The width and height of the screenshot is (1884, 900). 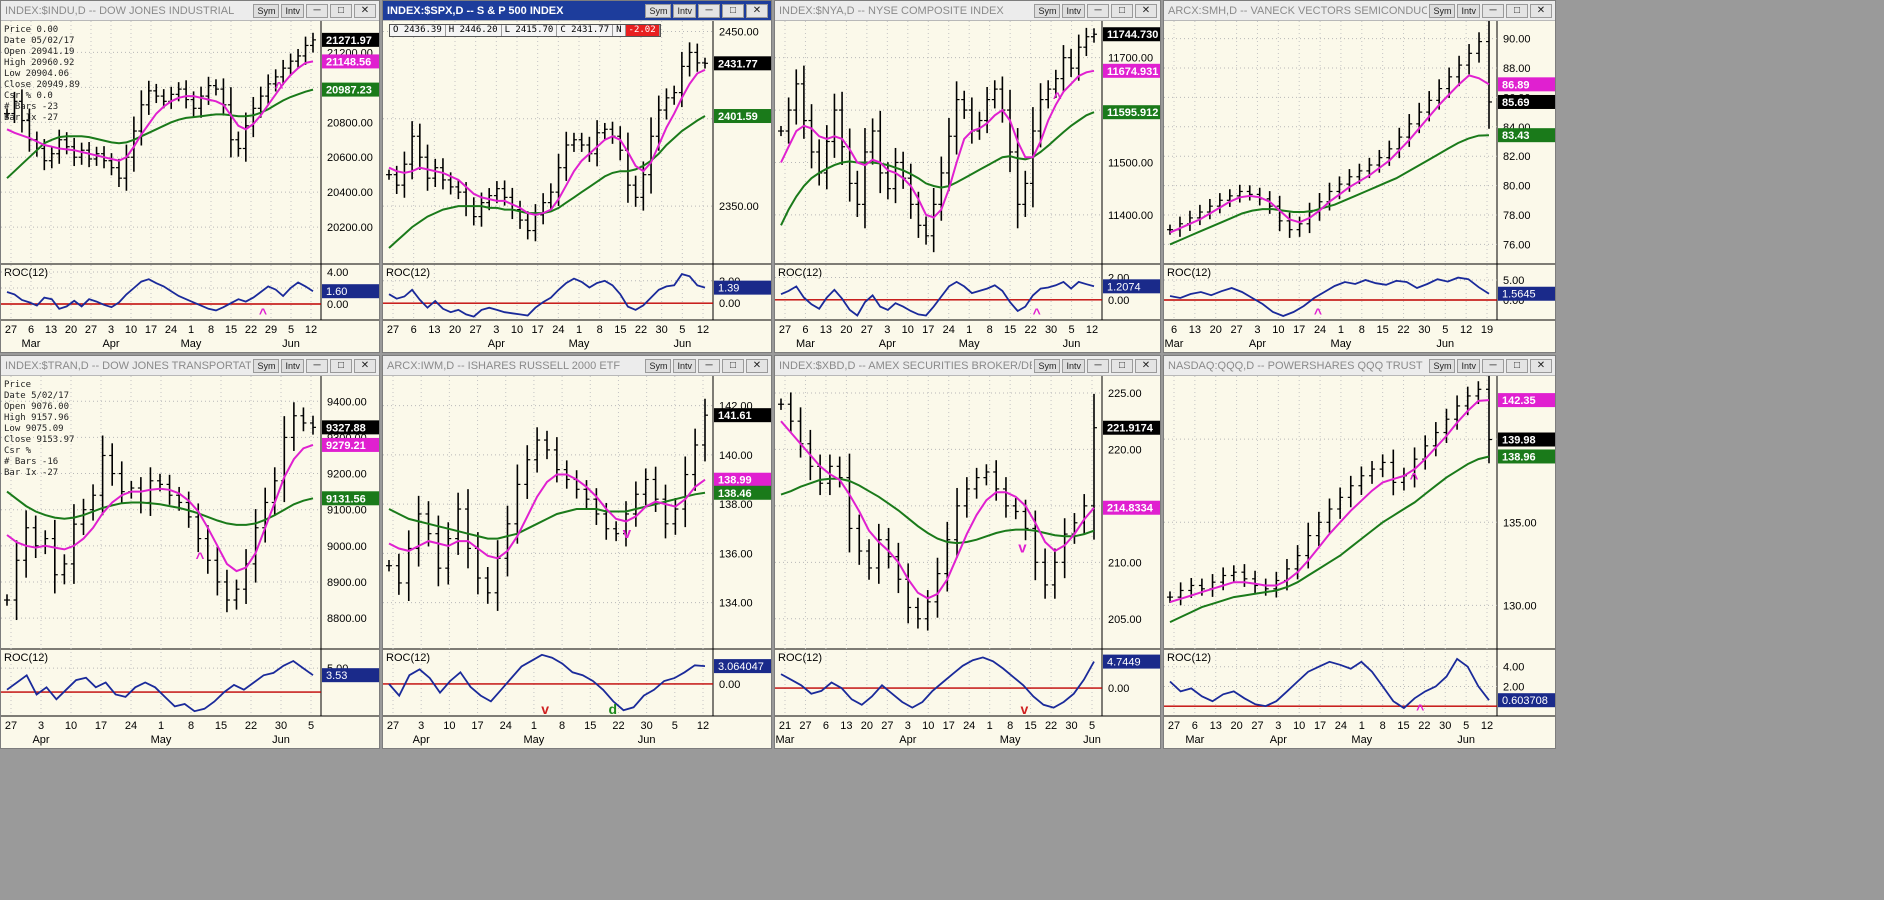 I want to click on date-tick-label: 17, so click(x=928, y=330).